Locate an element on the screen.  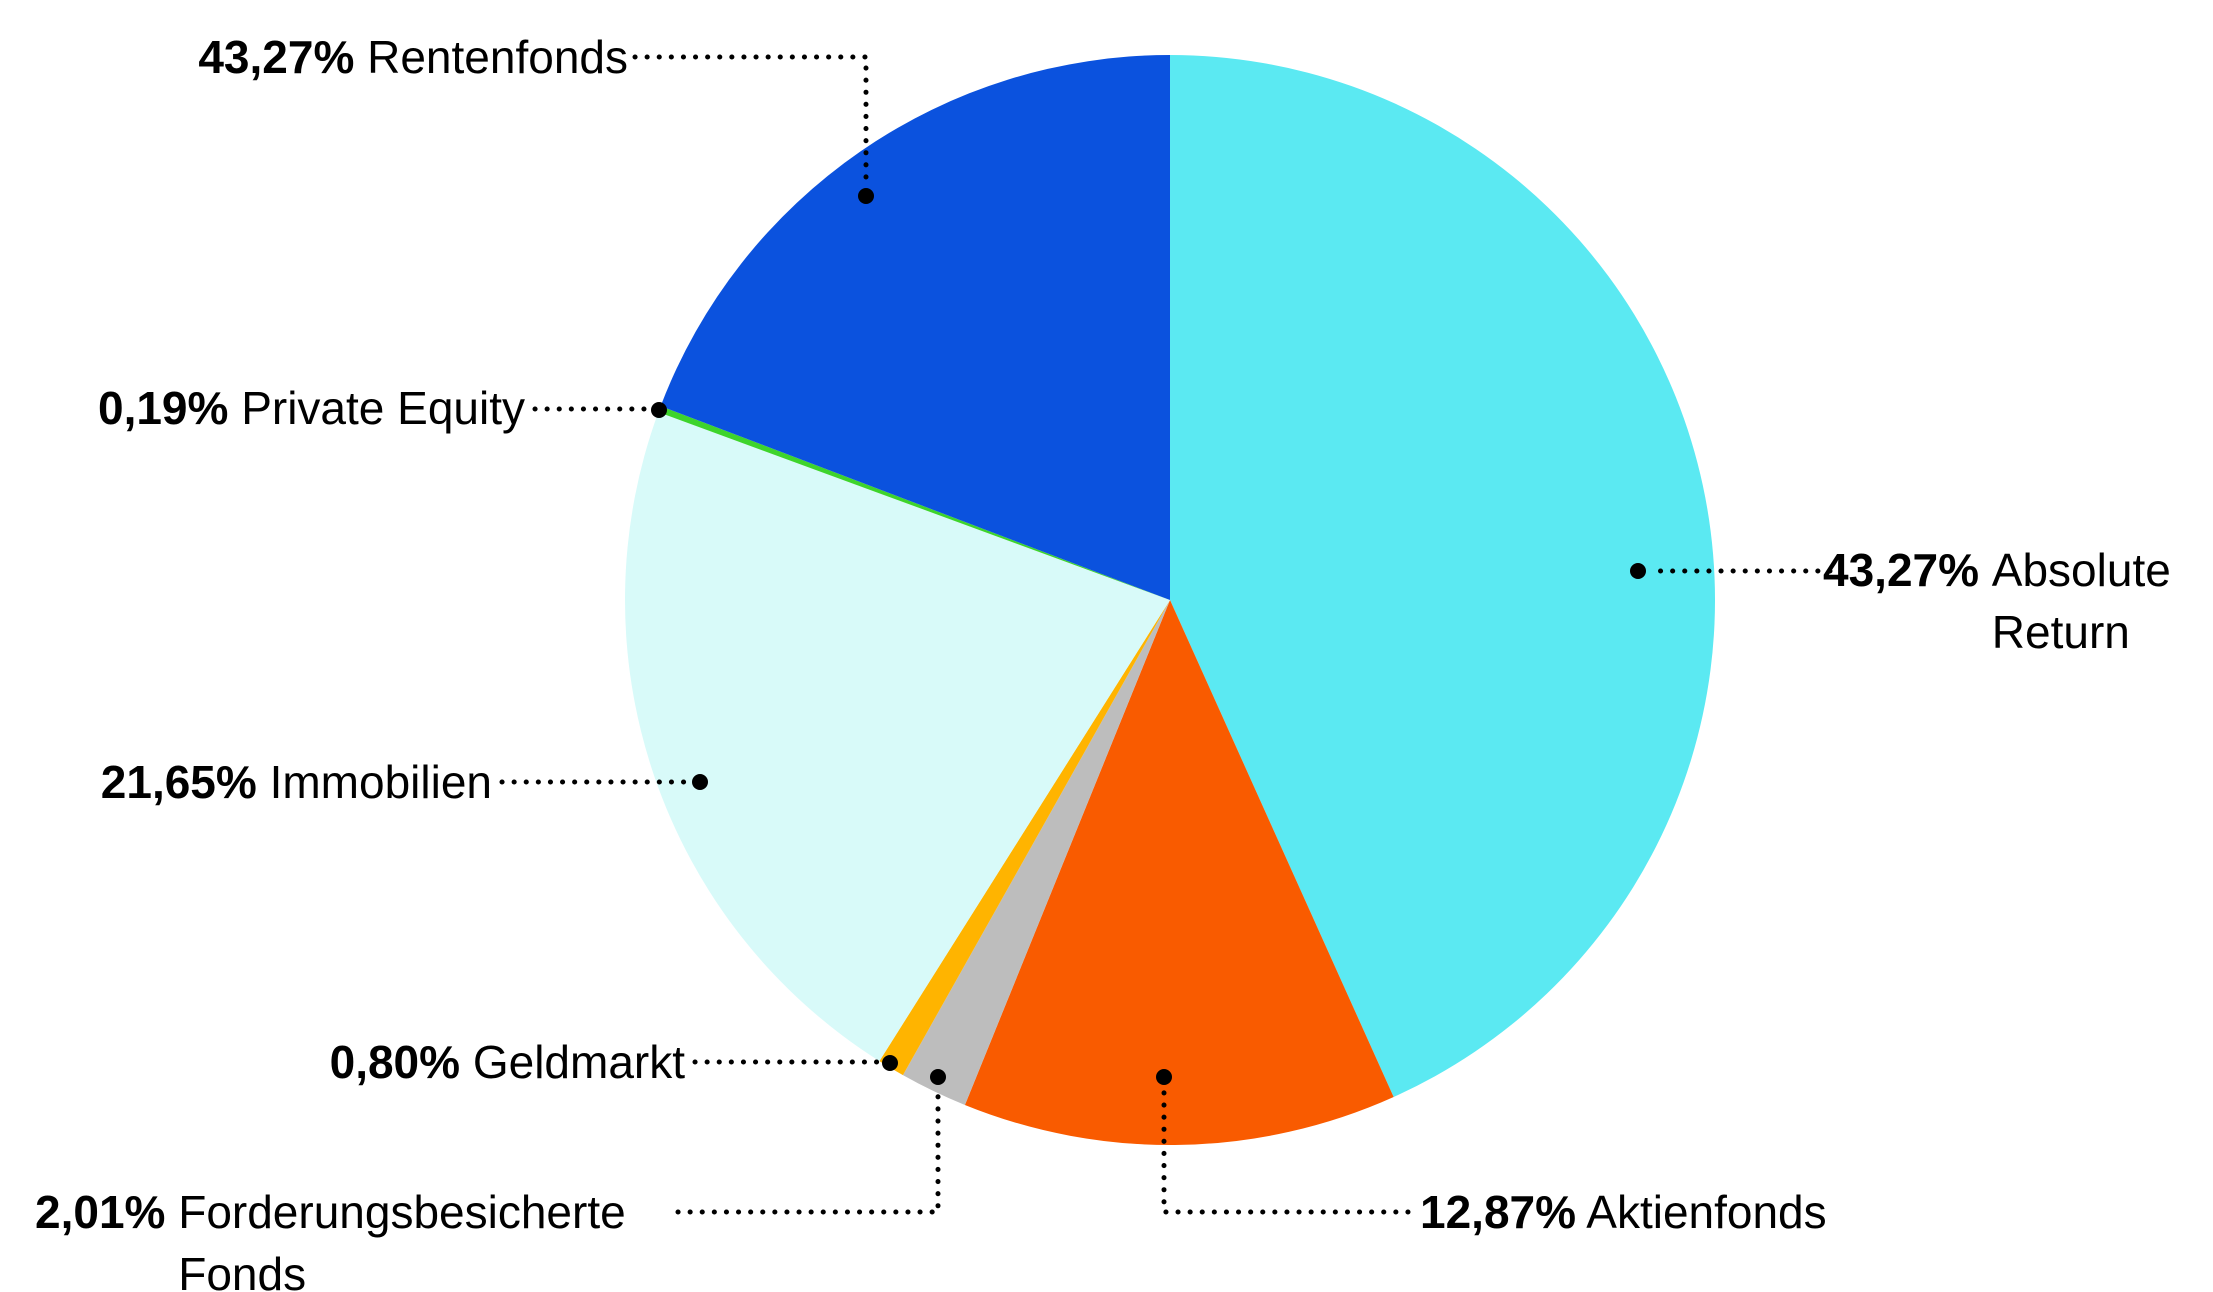
label-absolute-return-percent: 43,27% is located at coordinates (1901, 570).